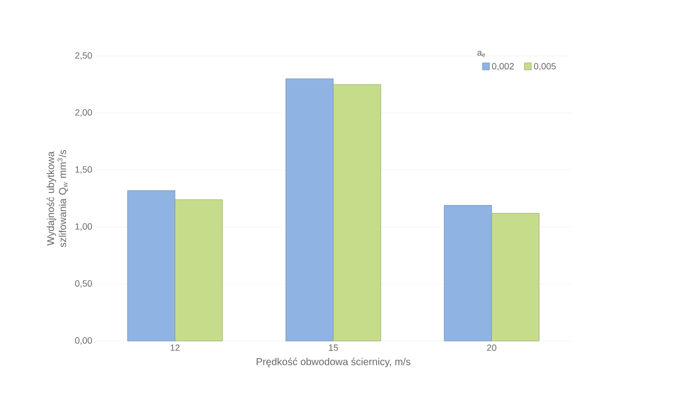 The width and height of the screenshot is (680, 411). What do you see at coordinates (83, 284) in the screenshot?
I see `y-tick-label: 0,50` at bounding box center [83, 284].